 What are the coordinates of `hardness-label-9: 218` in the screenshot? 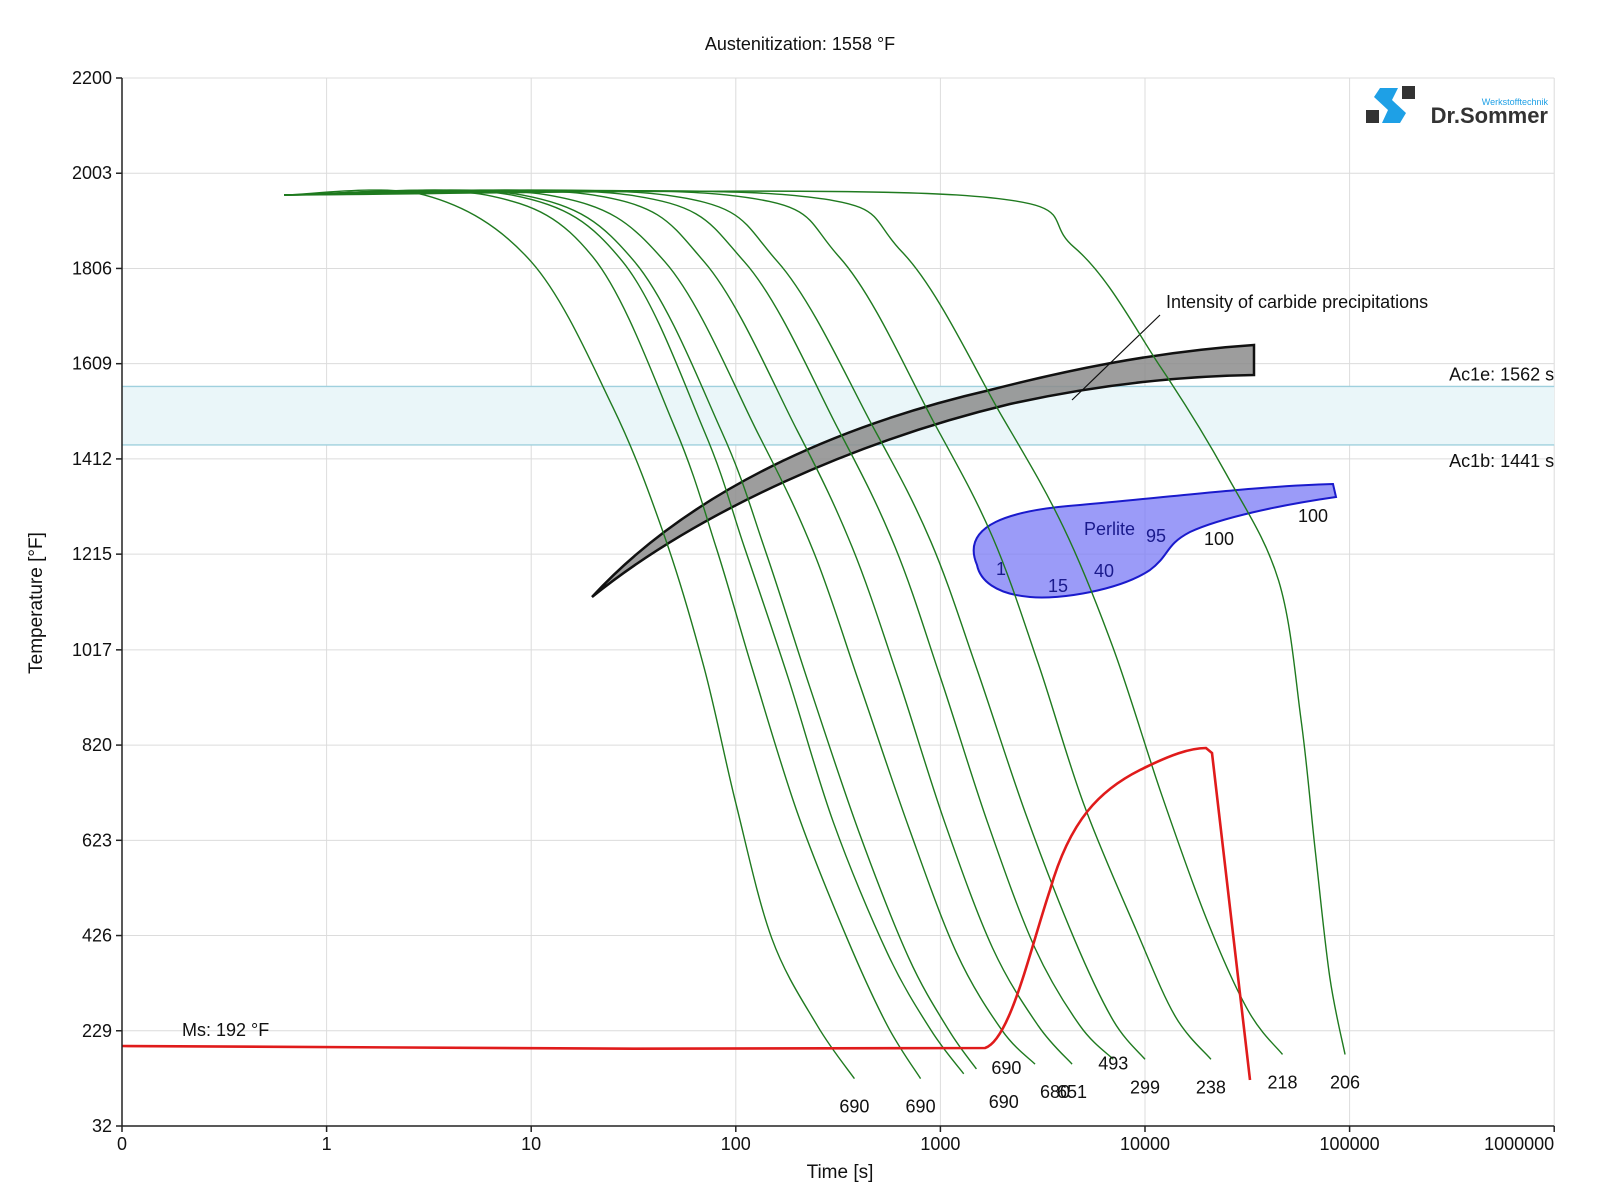 It's located at (1282, 1082).